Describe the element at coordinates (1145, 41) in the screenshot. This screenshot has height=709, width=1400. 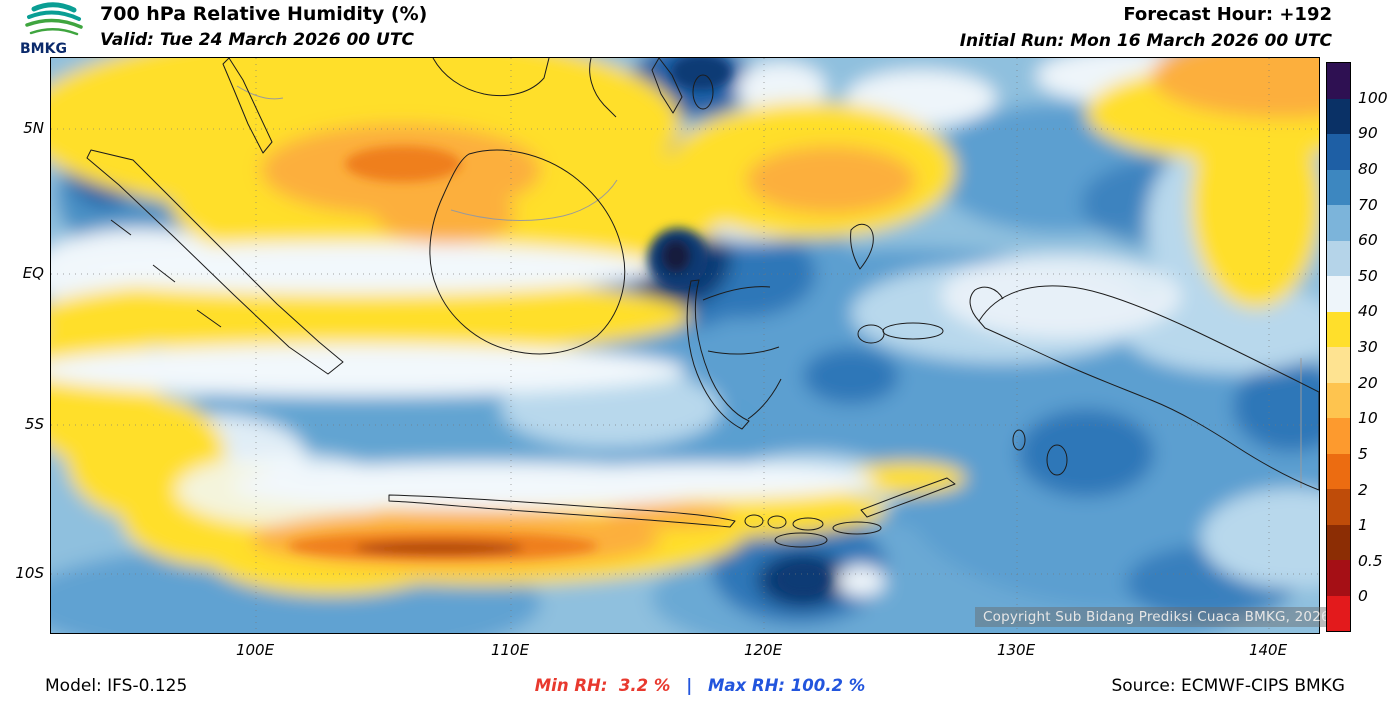
I see `initial-run-label: Initial Run: Mon 16 March 2026 00 UTC` at that location.